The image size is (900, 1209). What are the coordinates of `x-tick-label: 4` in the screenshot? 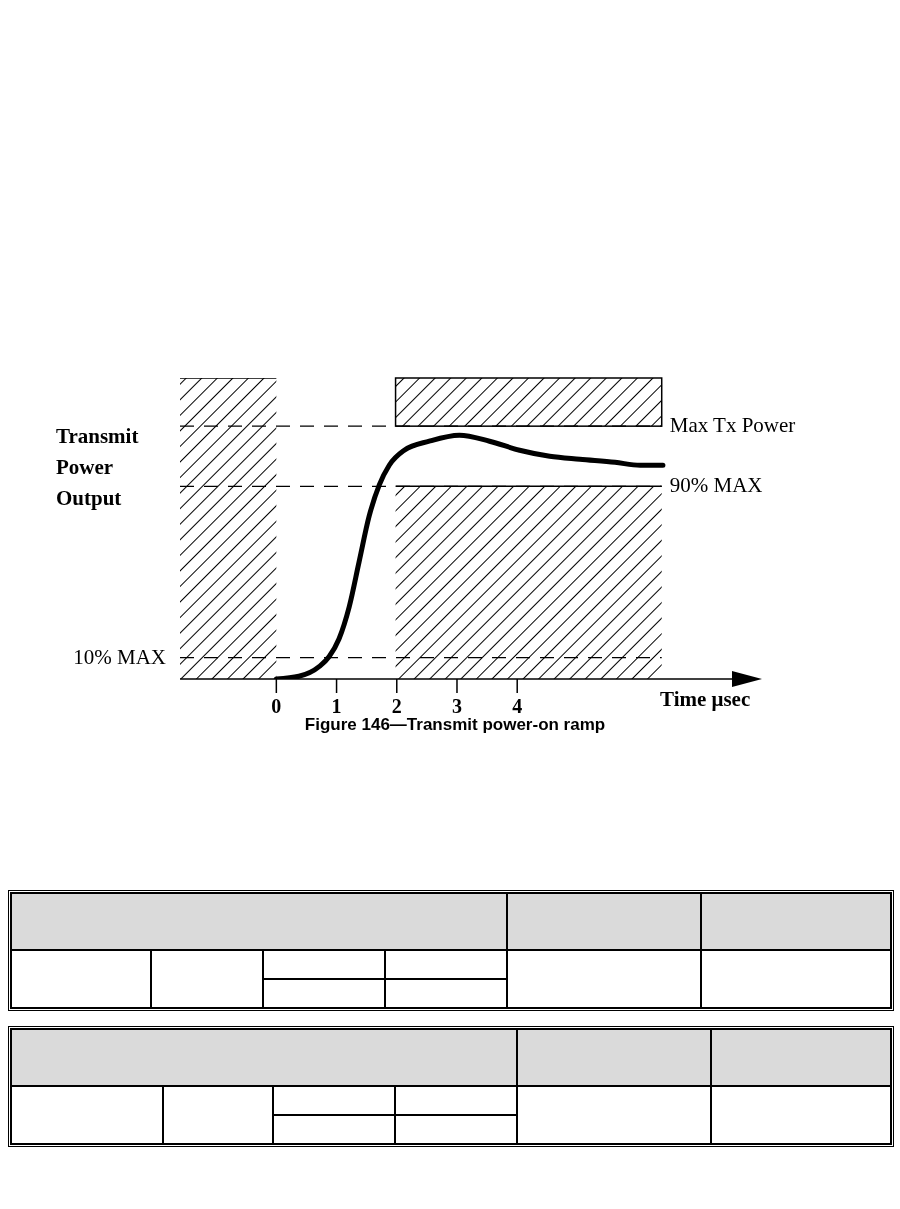 It's located at (517, 706).